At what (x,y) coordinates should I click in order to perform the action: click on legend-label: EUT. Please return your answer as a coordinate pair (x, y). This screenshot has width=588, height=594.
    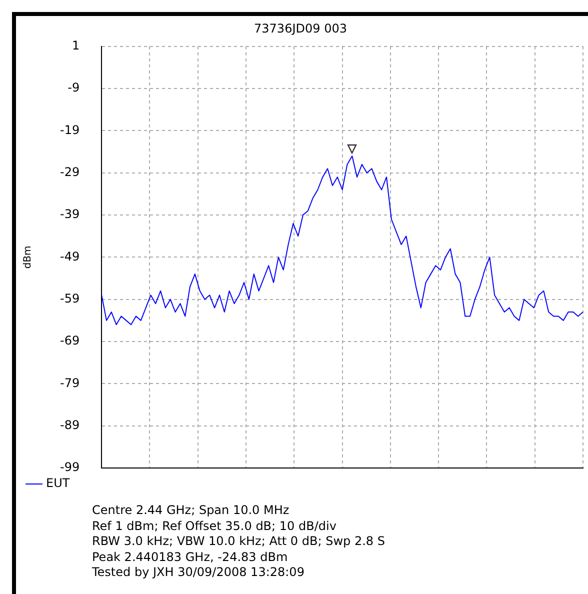
    Looking at the image, I should click on (58, 483).